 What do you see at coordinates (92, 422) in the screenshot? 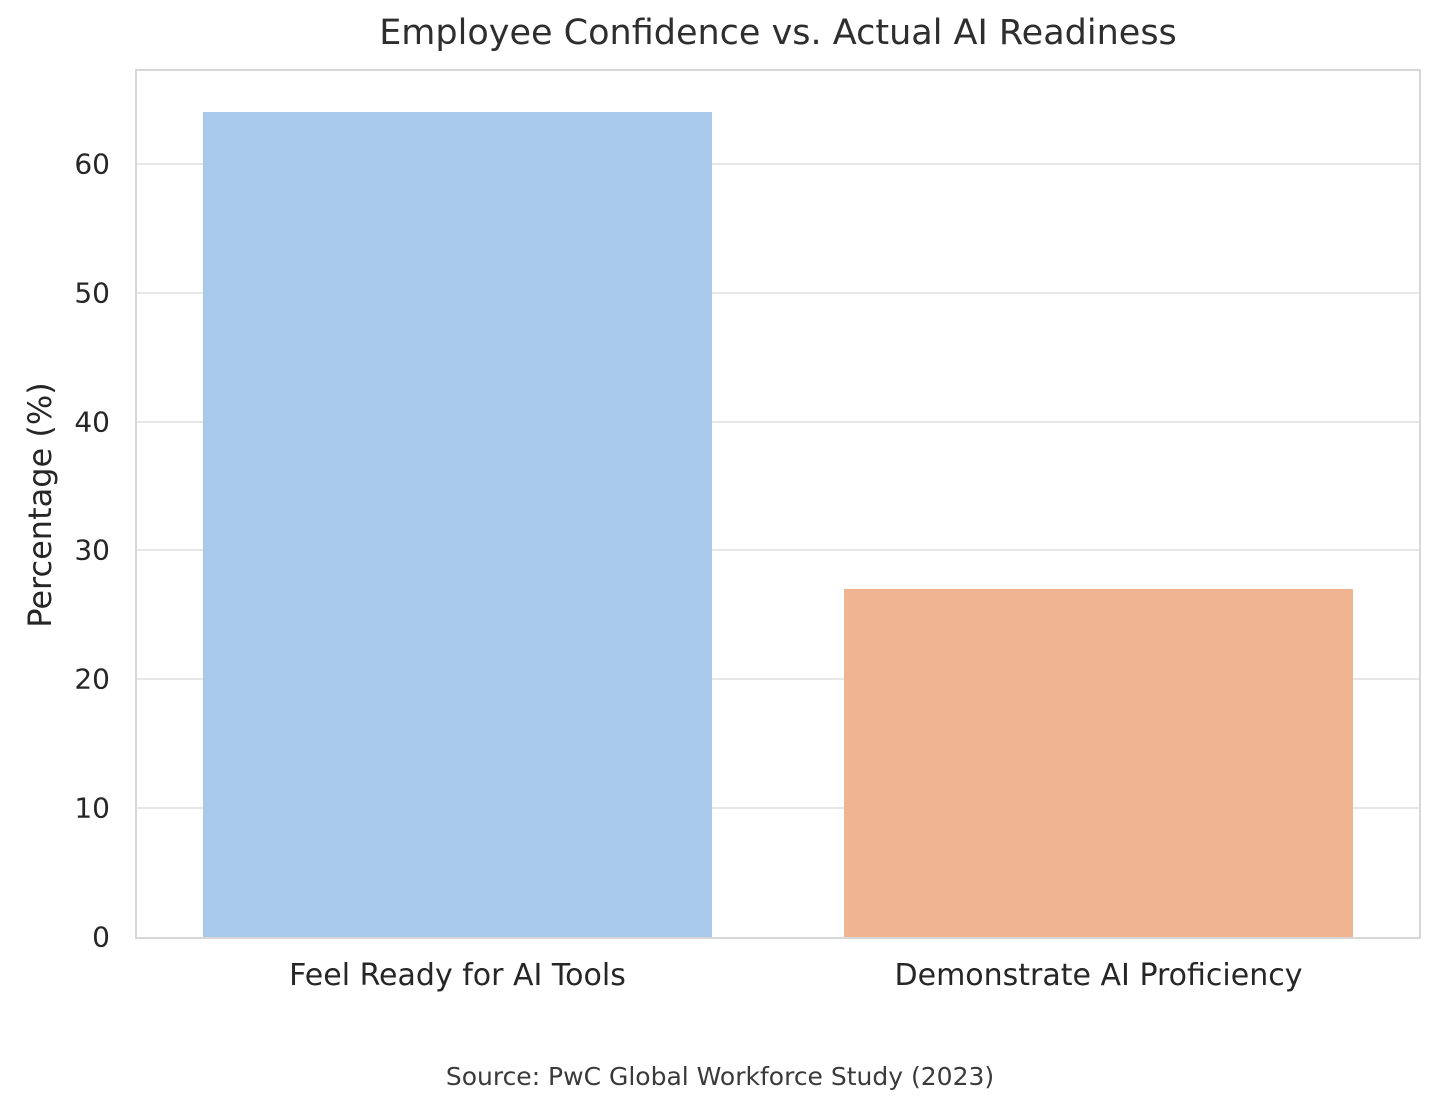
I see `y-tick-label-40: 40` at bounding box center [92, 422].